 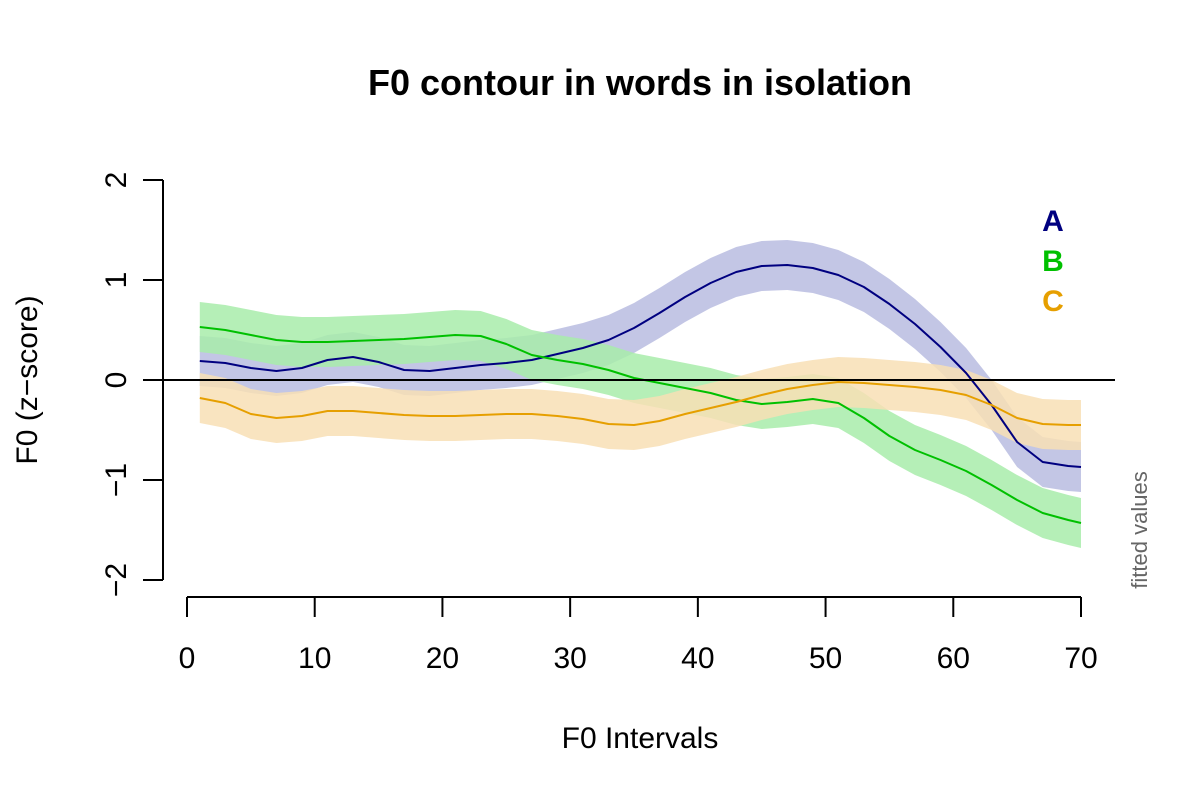 I want to click on chart-title: F0 contour in words in isolation, so click(x=640, y=82).